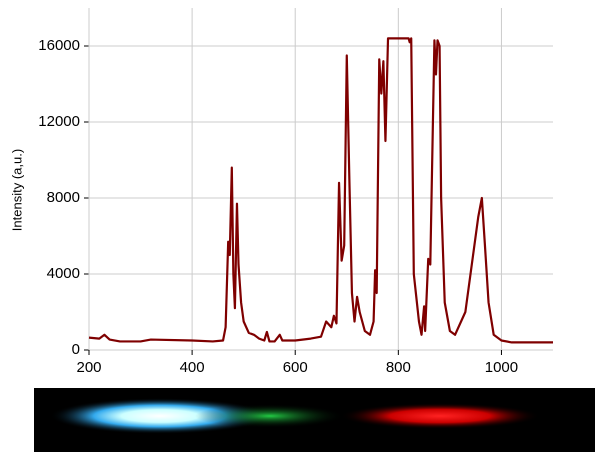 This screenshot has height=457, width=595. I want to click on x-tick-label: 800, so click(398, 367).